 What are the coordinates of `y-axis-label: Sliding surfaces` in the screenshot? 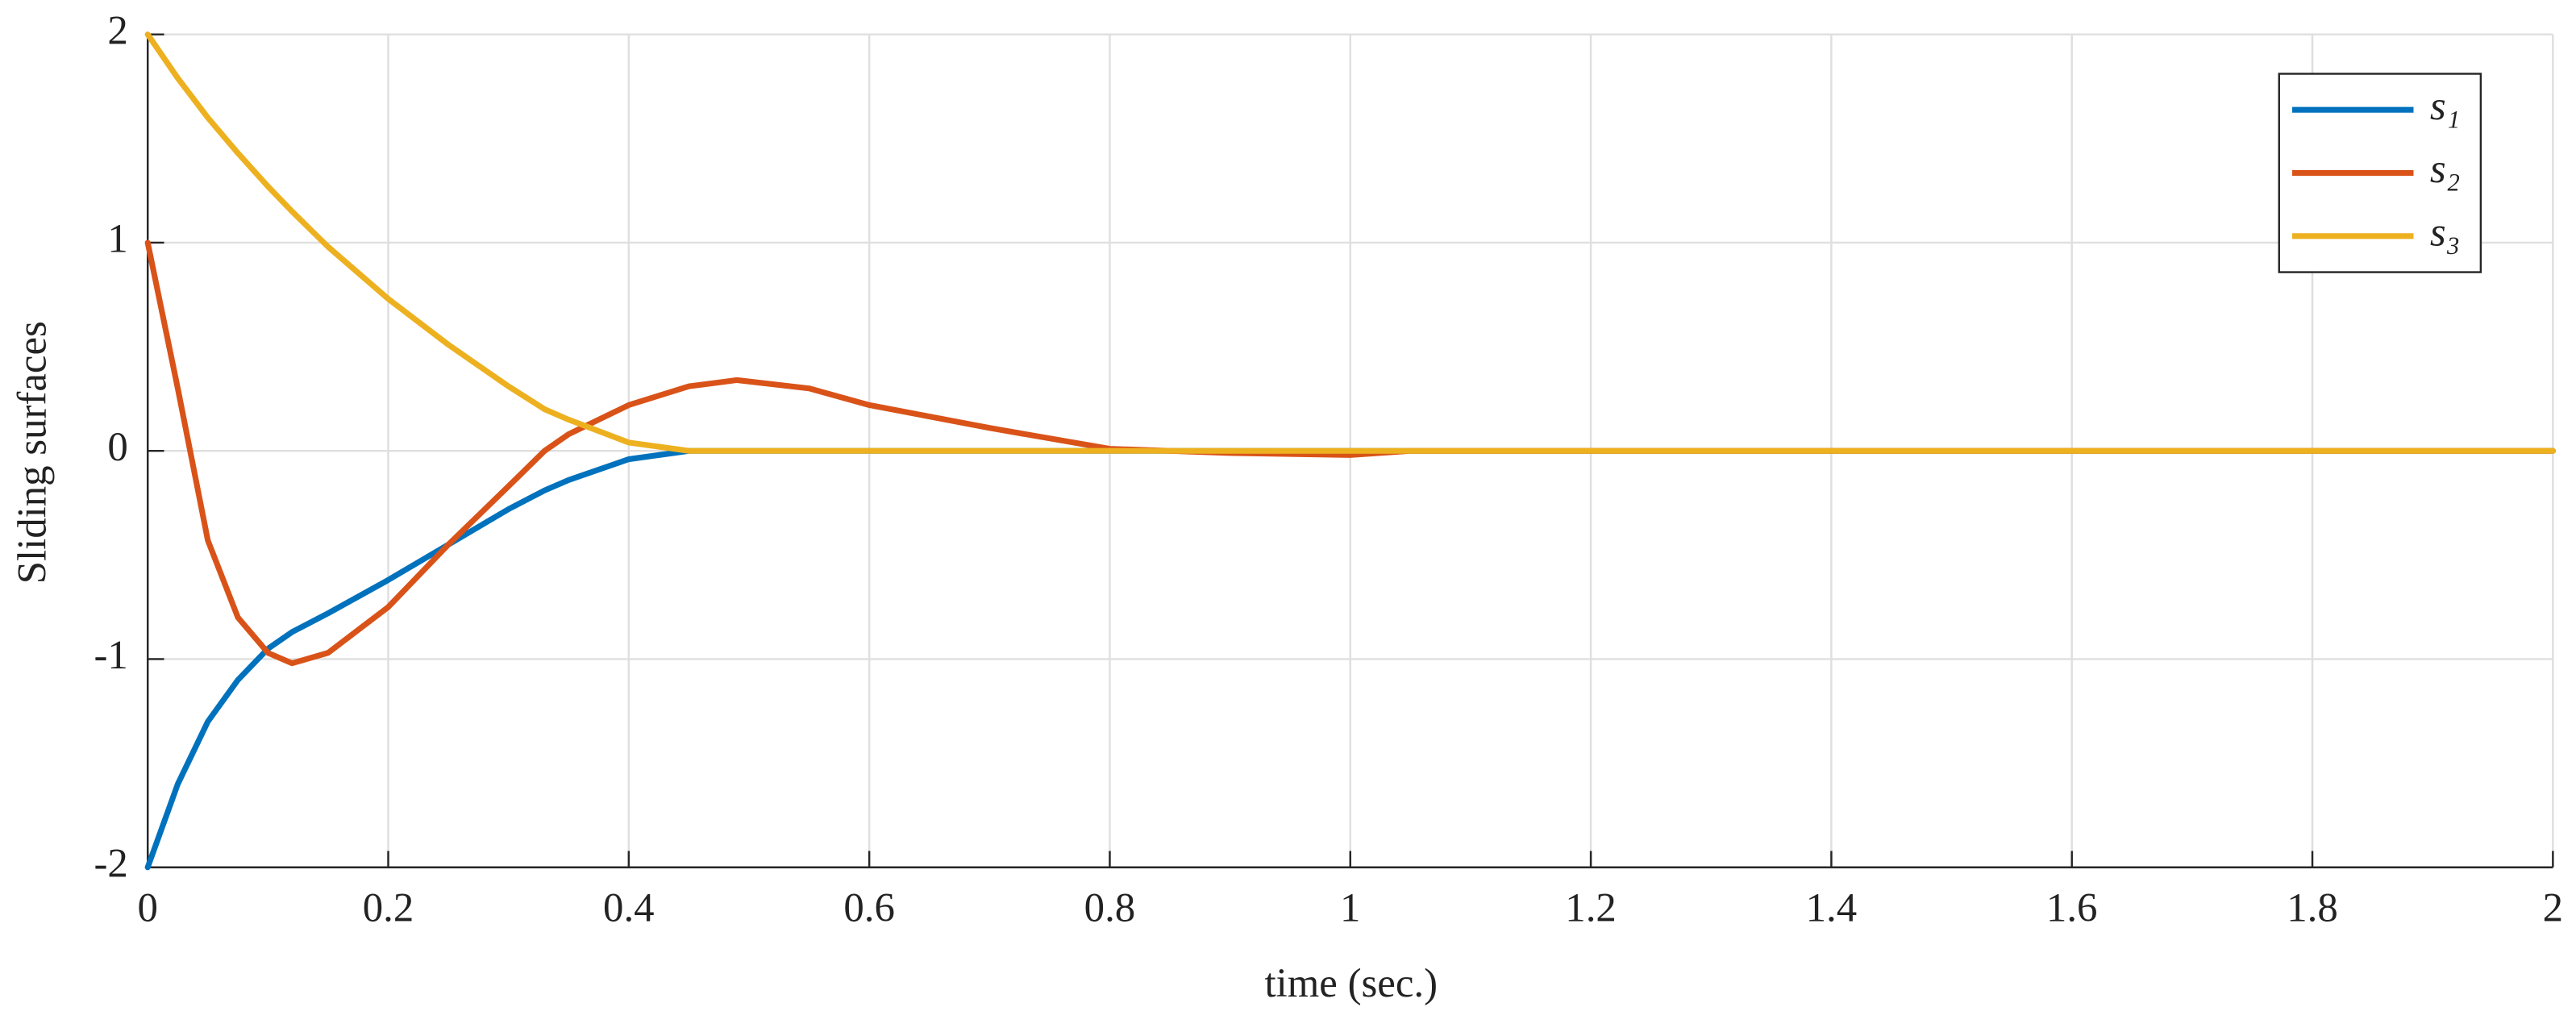 It's located at (32, 452).